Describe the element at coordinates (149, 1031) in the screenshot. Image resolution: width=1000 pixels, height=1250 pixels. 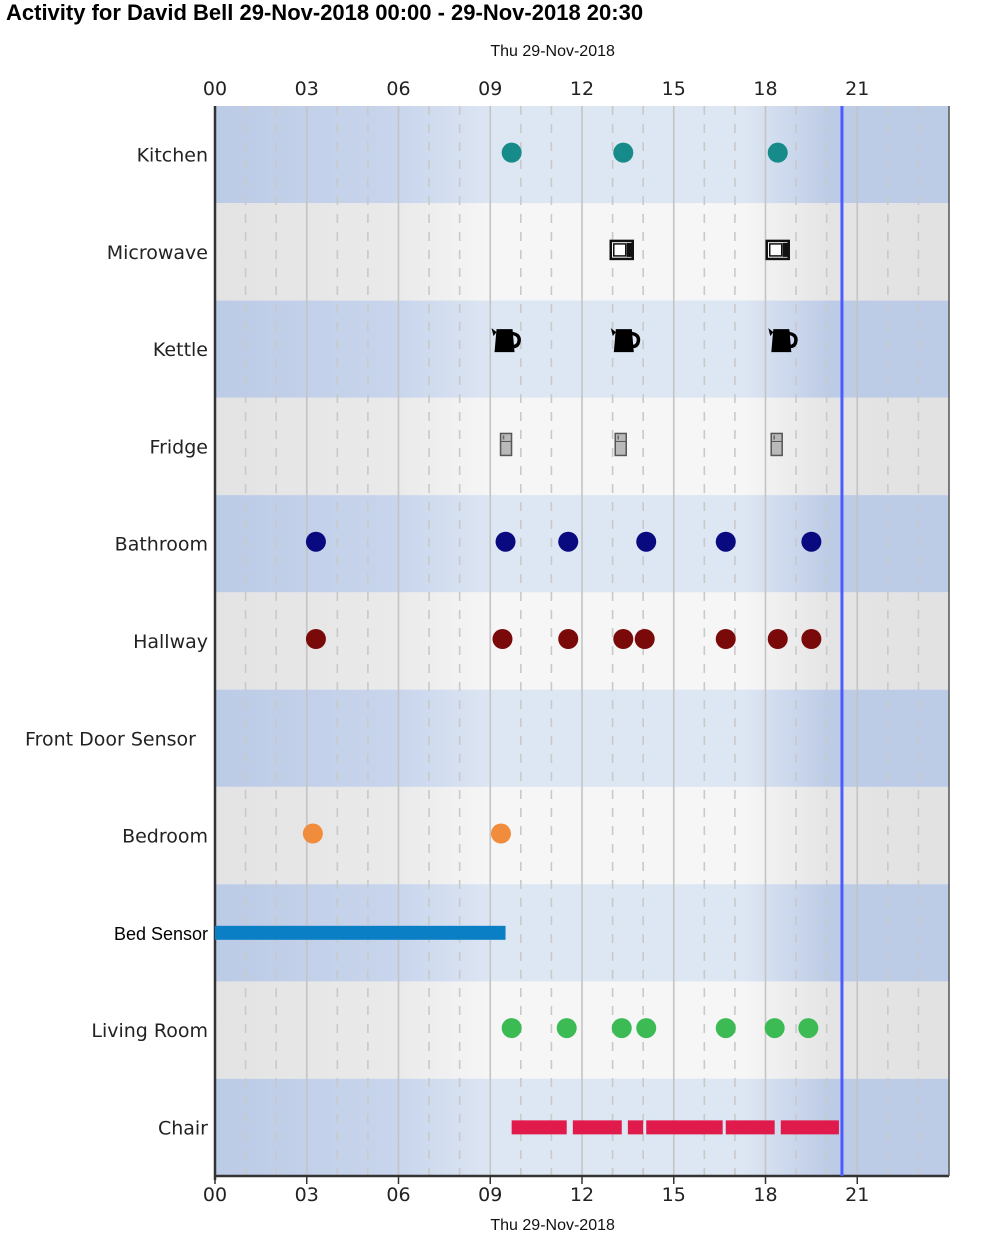
I see `row-label: Living Room` at that location.